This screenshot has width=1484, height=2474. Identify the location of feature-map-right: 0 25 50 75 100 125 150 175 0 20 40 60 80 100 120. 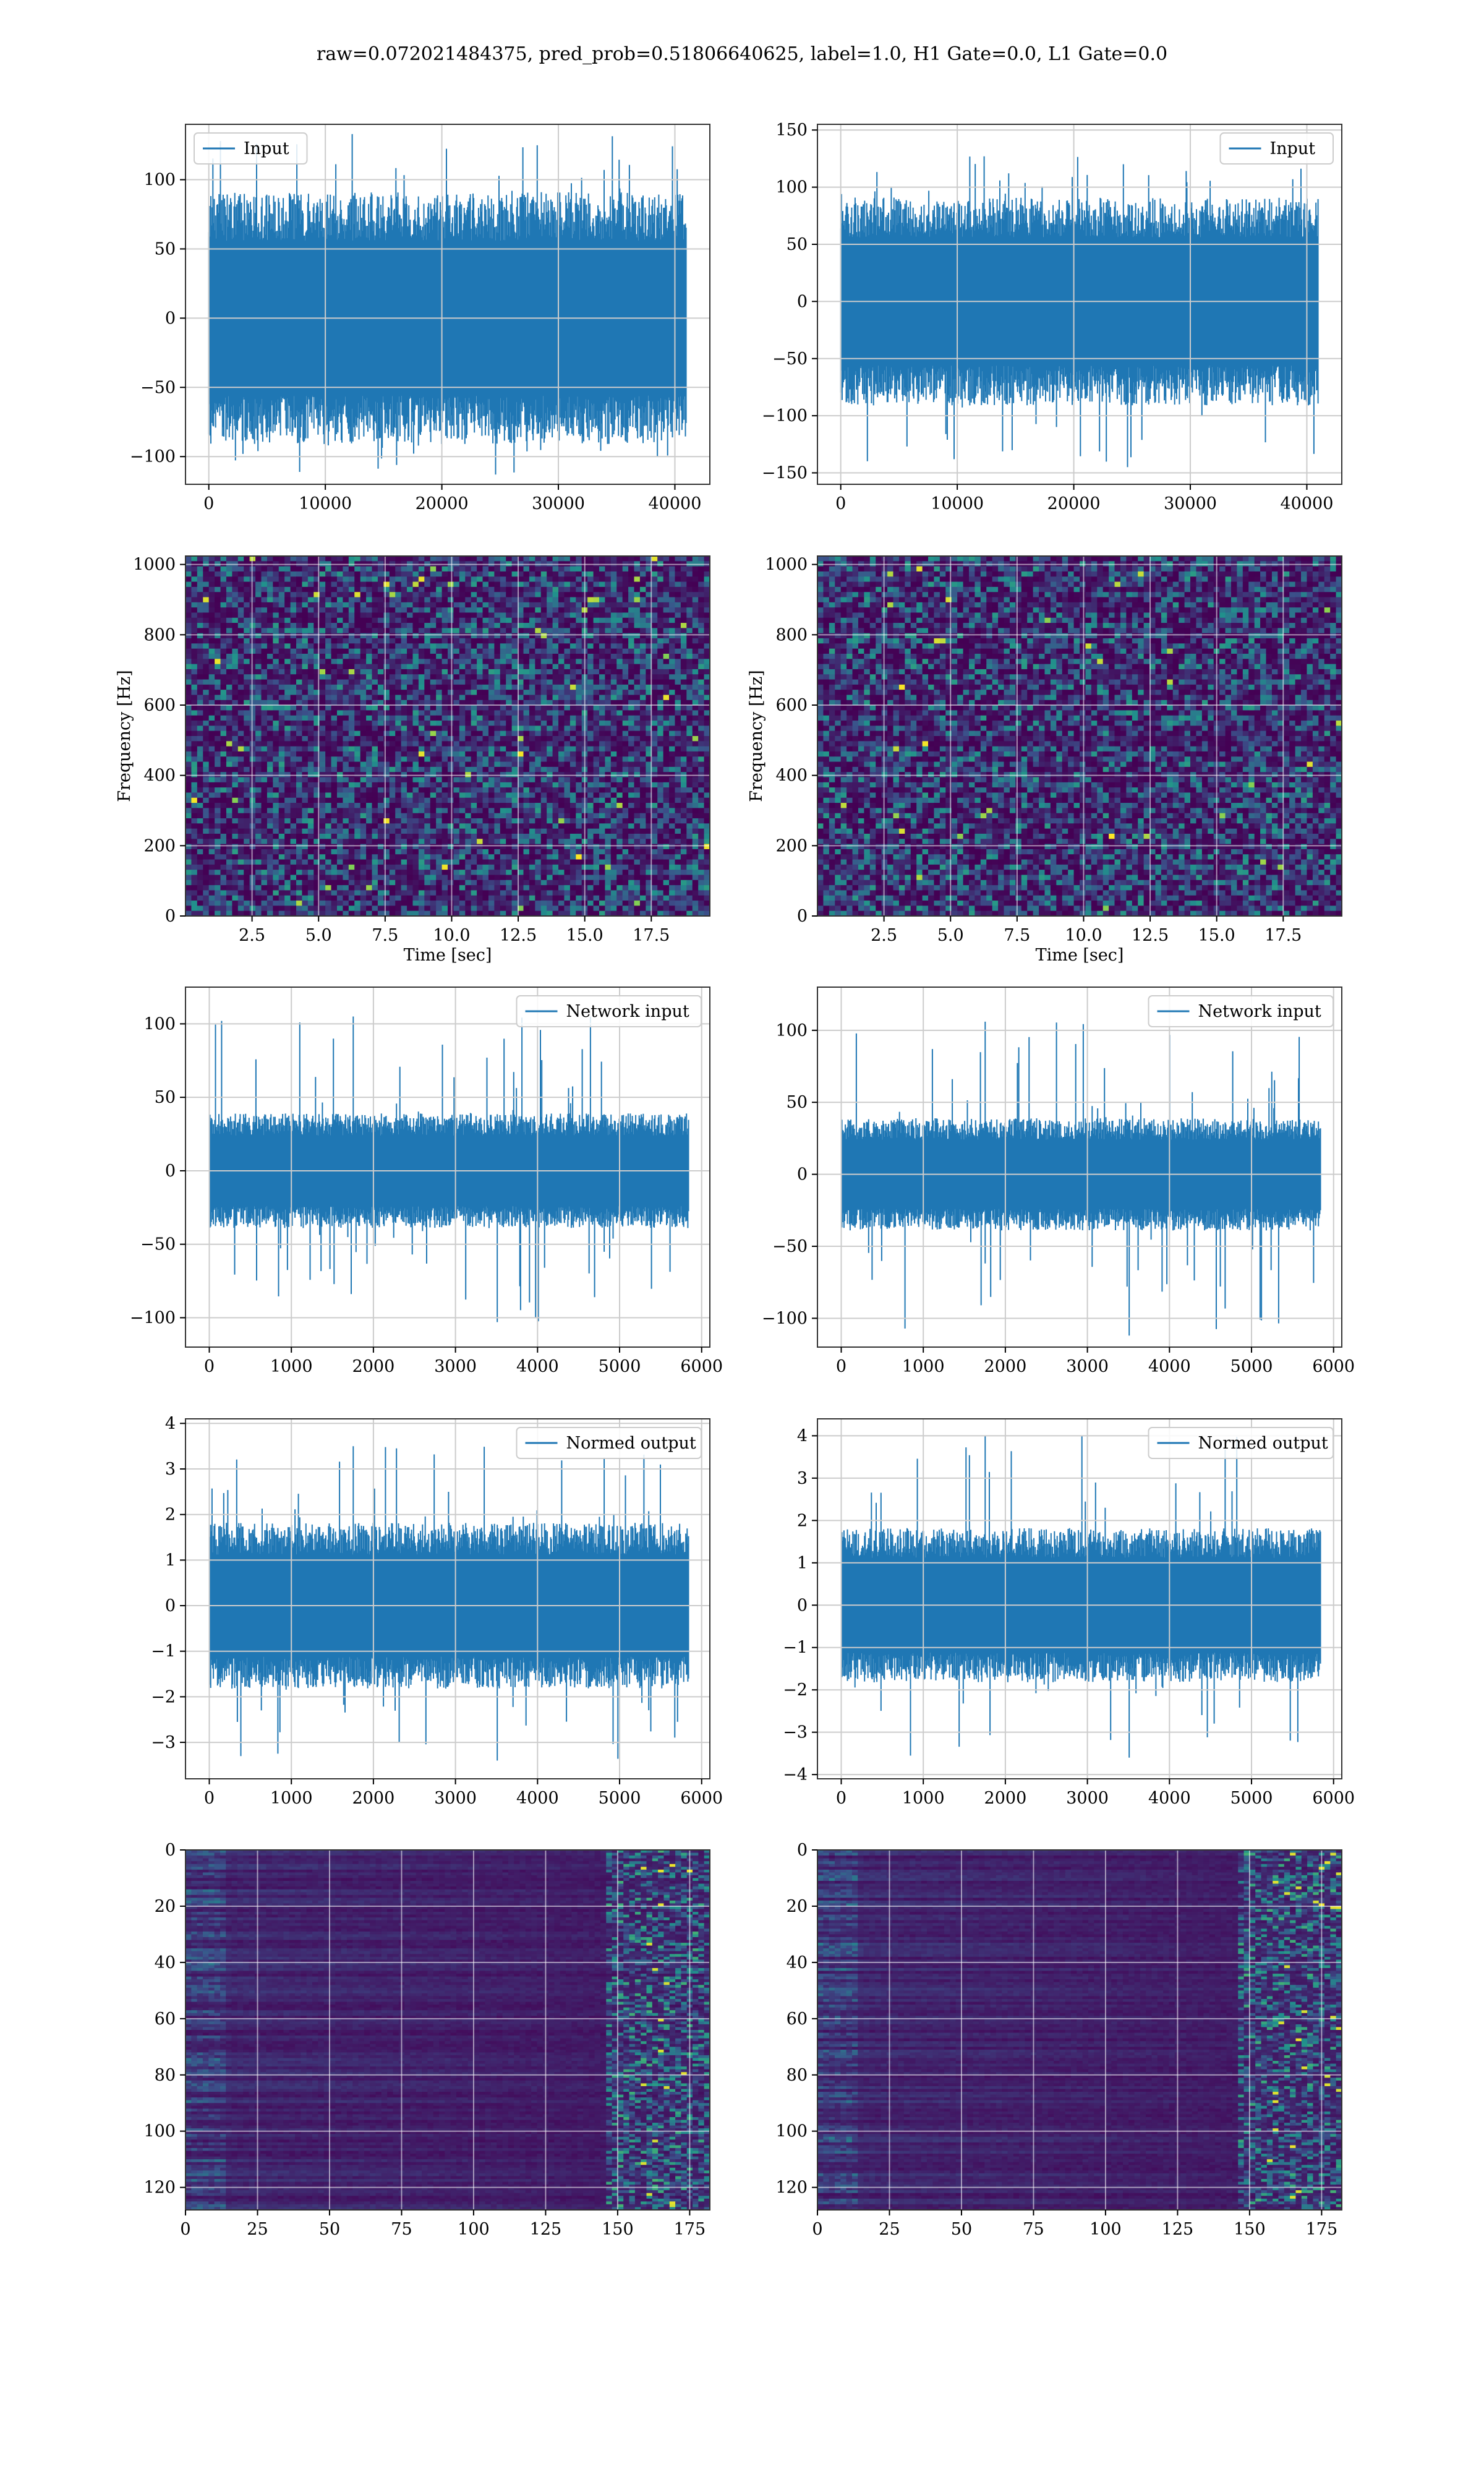
(1058, 2040).